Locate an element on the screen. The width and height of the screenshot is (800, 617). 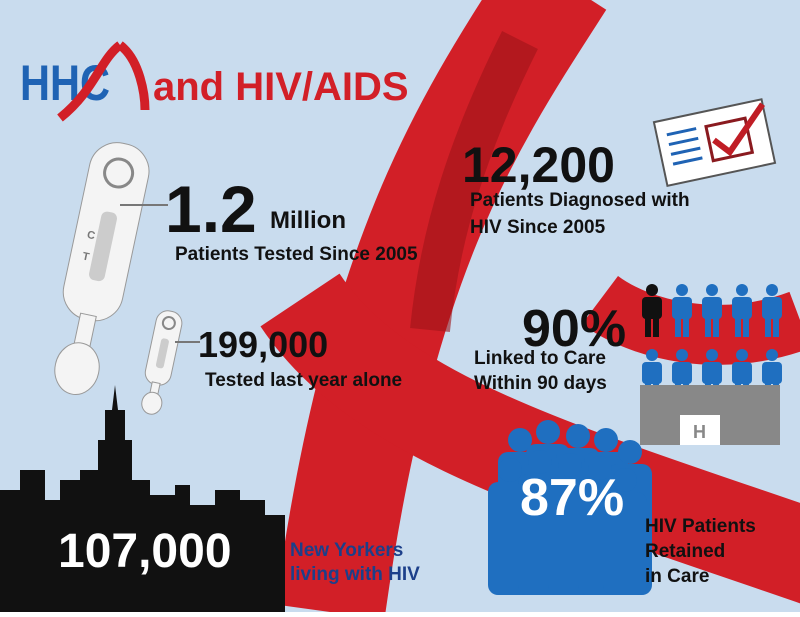
ribbon-shade is located at coordinates (474, 181).